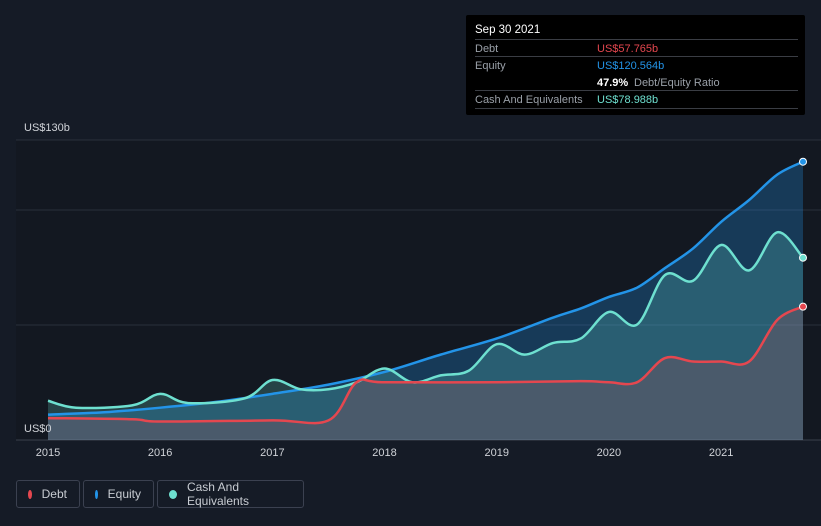 The width and height of the screenshot is (821, 526). Describe the element at coordinates (628, 100) in the screenshot. I see `tooltip-value: US$78.988b` at that location.